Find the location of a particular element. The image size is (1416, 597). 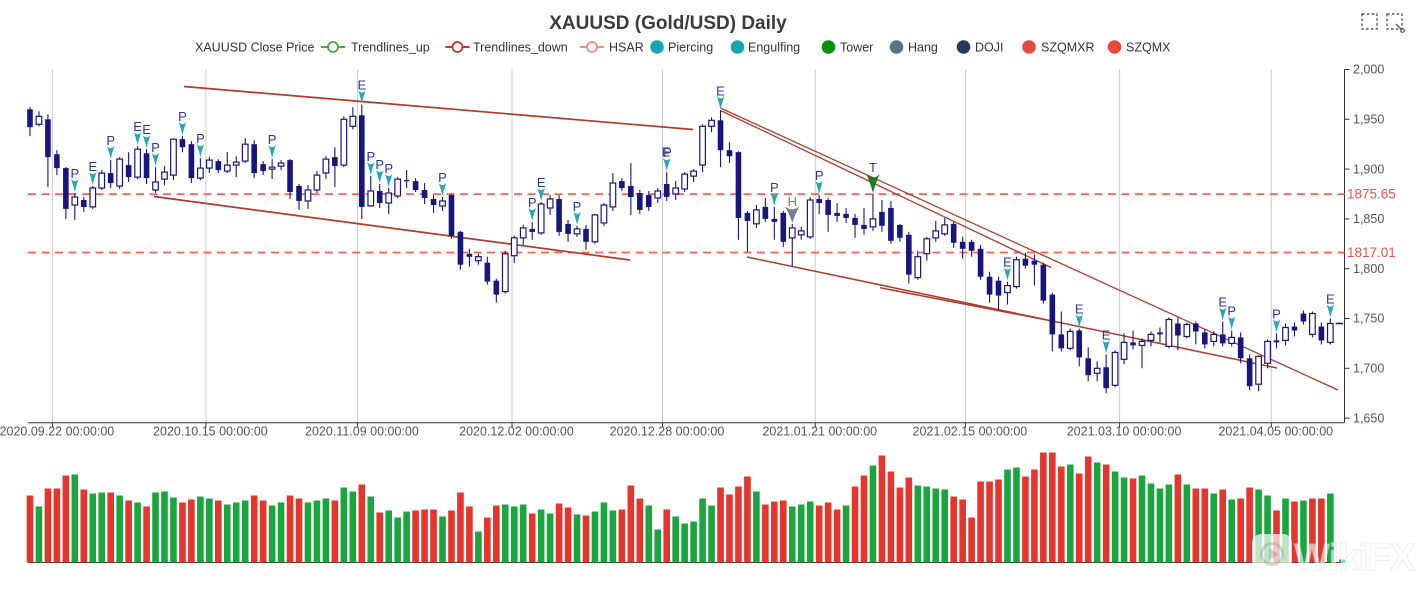

svg-text: 1,950 is located at coordinates (1368, 120).